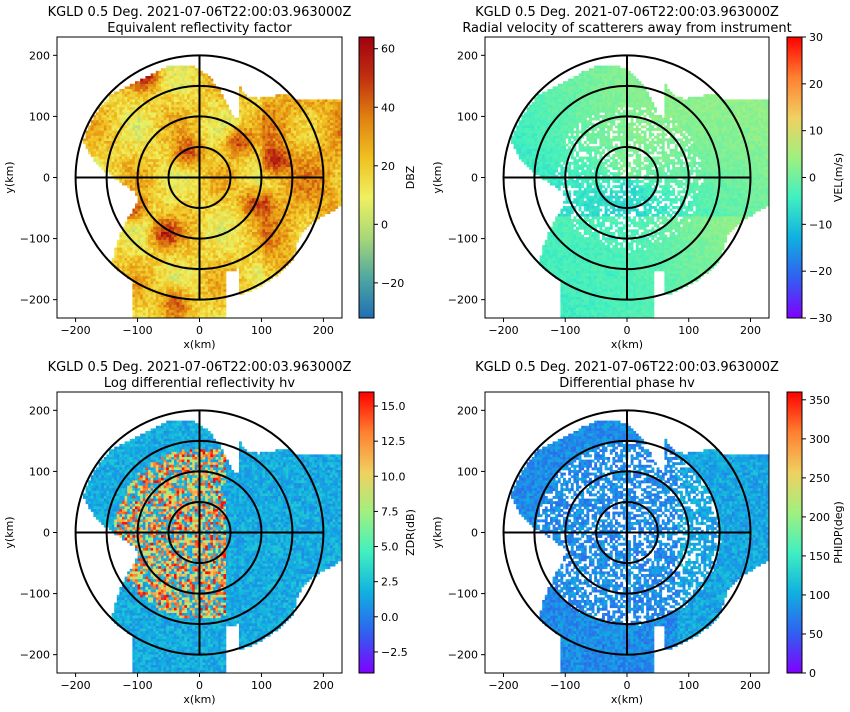  Describe the element at coordinates (820, 318) in the screenshot. I see `colorbar-tick-label: −30` at that location.